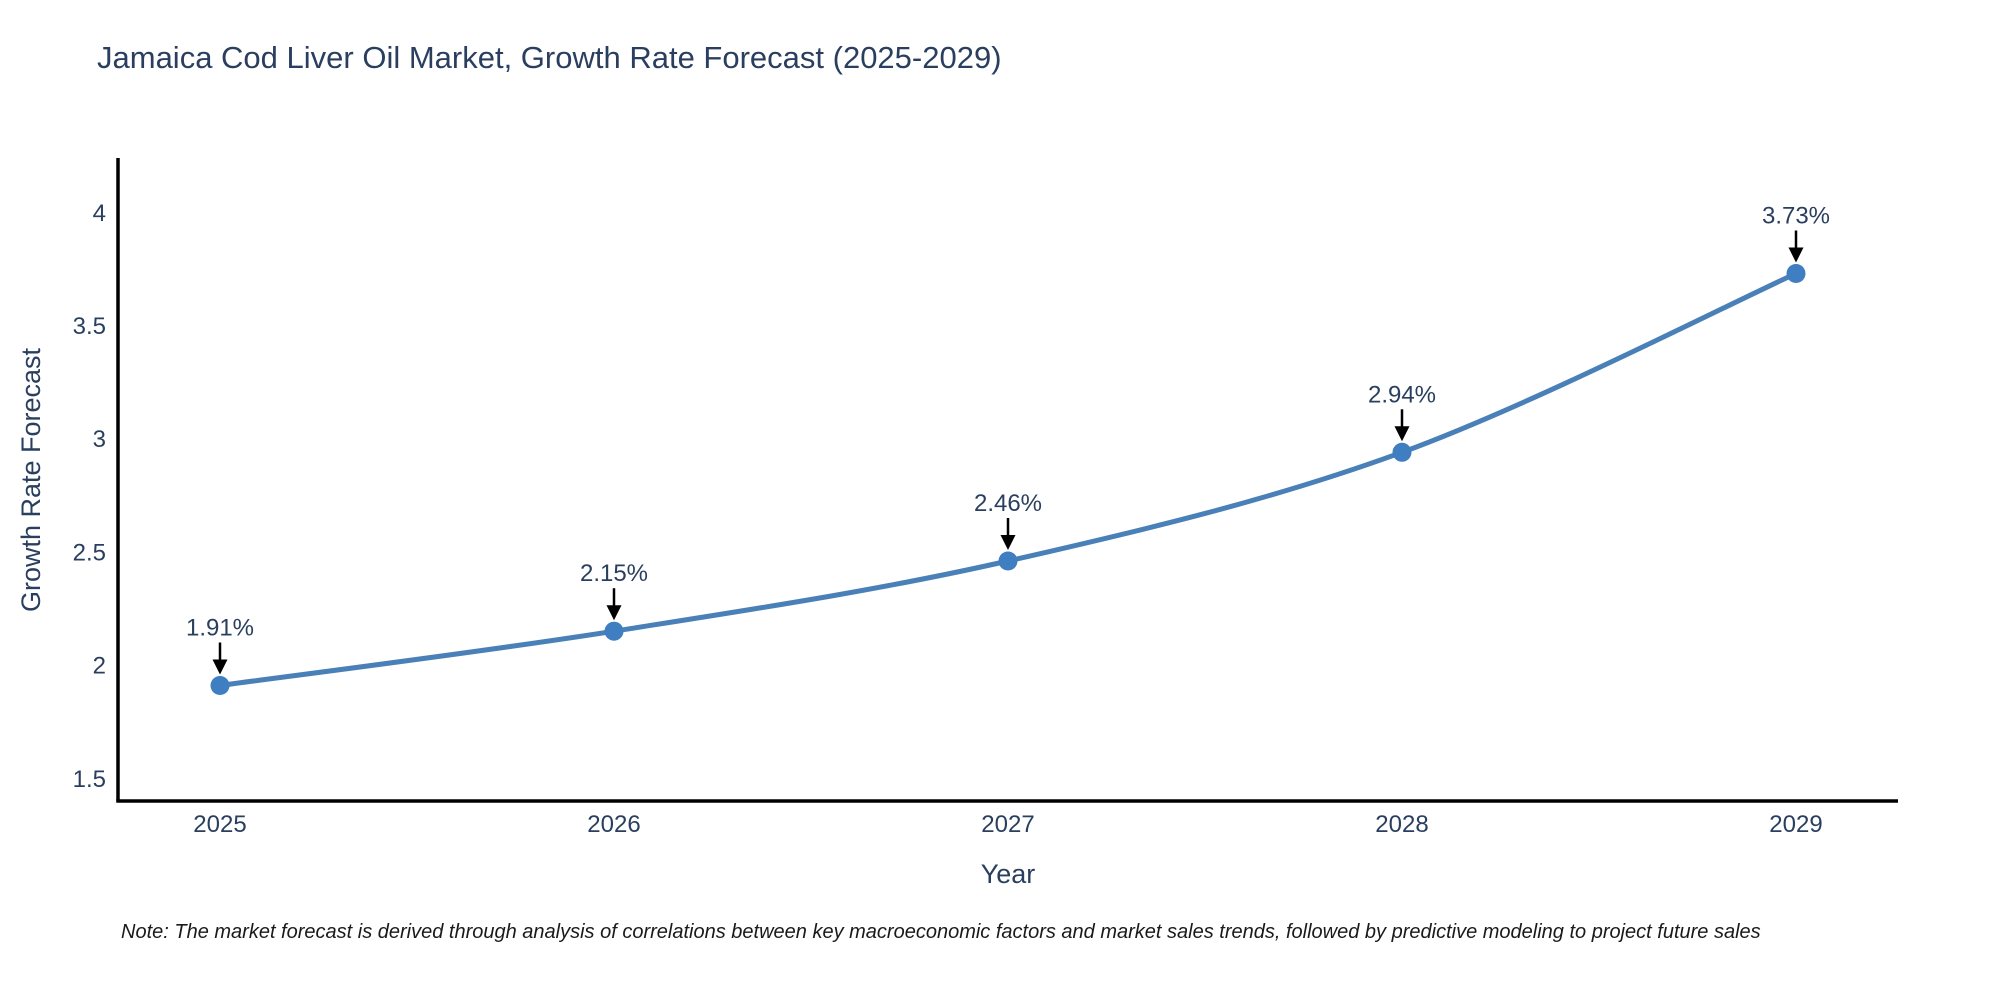 Image resolution: width=2000 pixels, height=1000 pixels. Describe the element at coordinates (99, 666) in the screenshot. I see `y-tick-label: 2` at that location.